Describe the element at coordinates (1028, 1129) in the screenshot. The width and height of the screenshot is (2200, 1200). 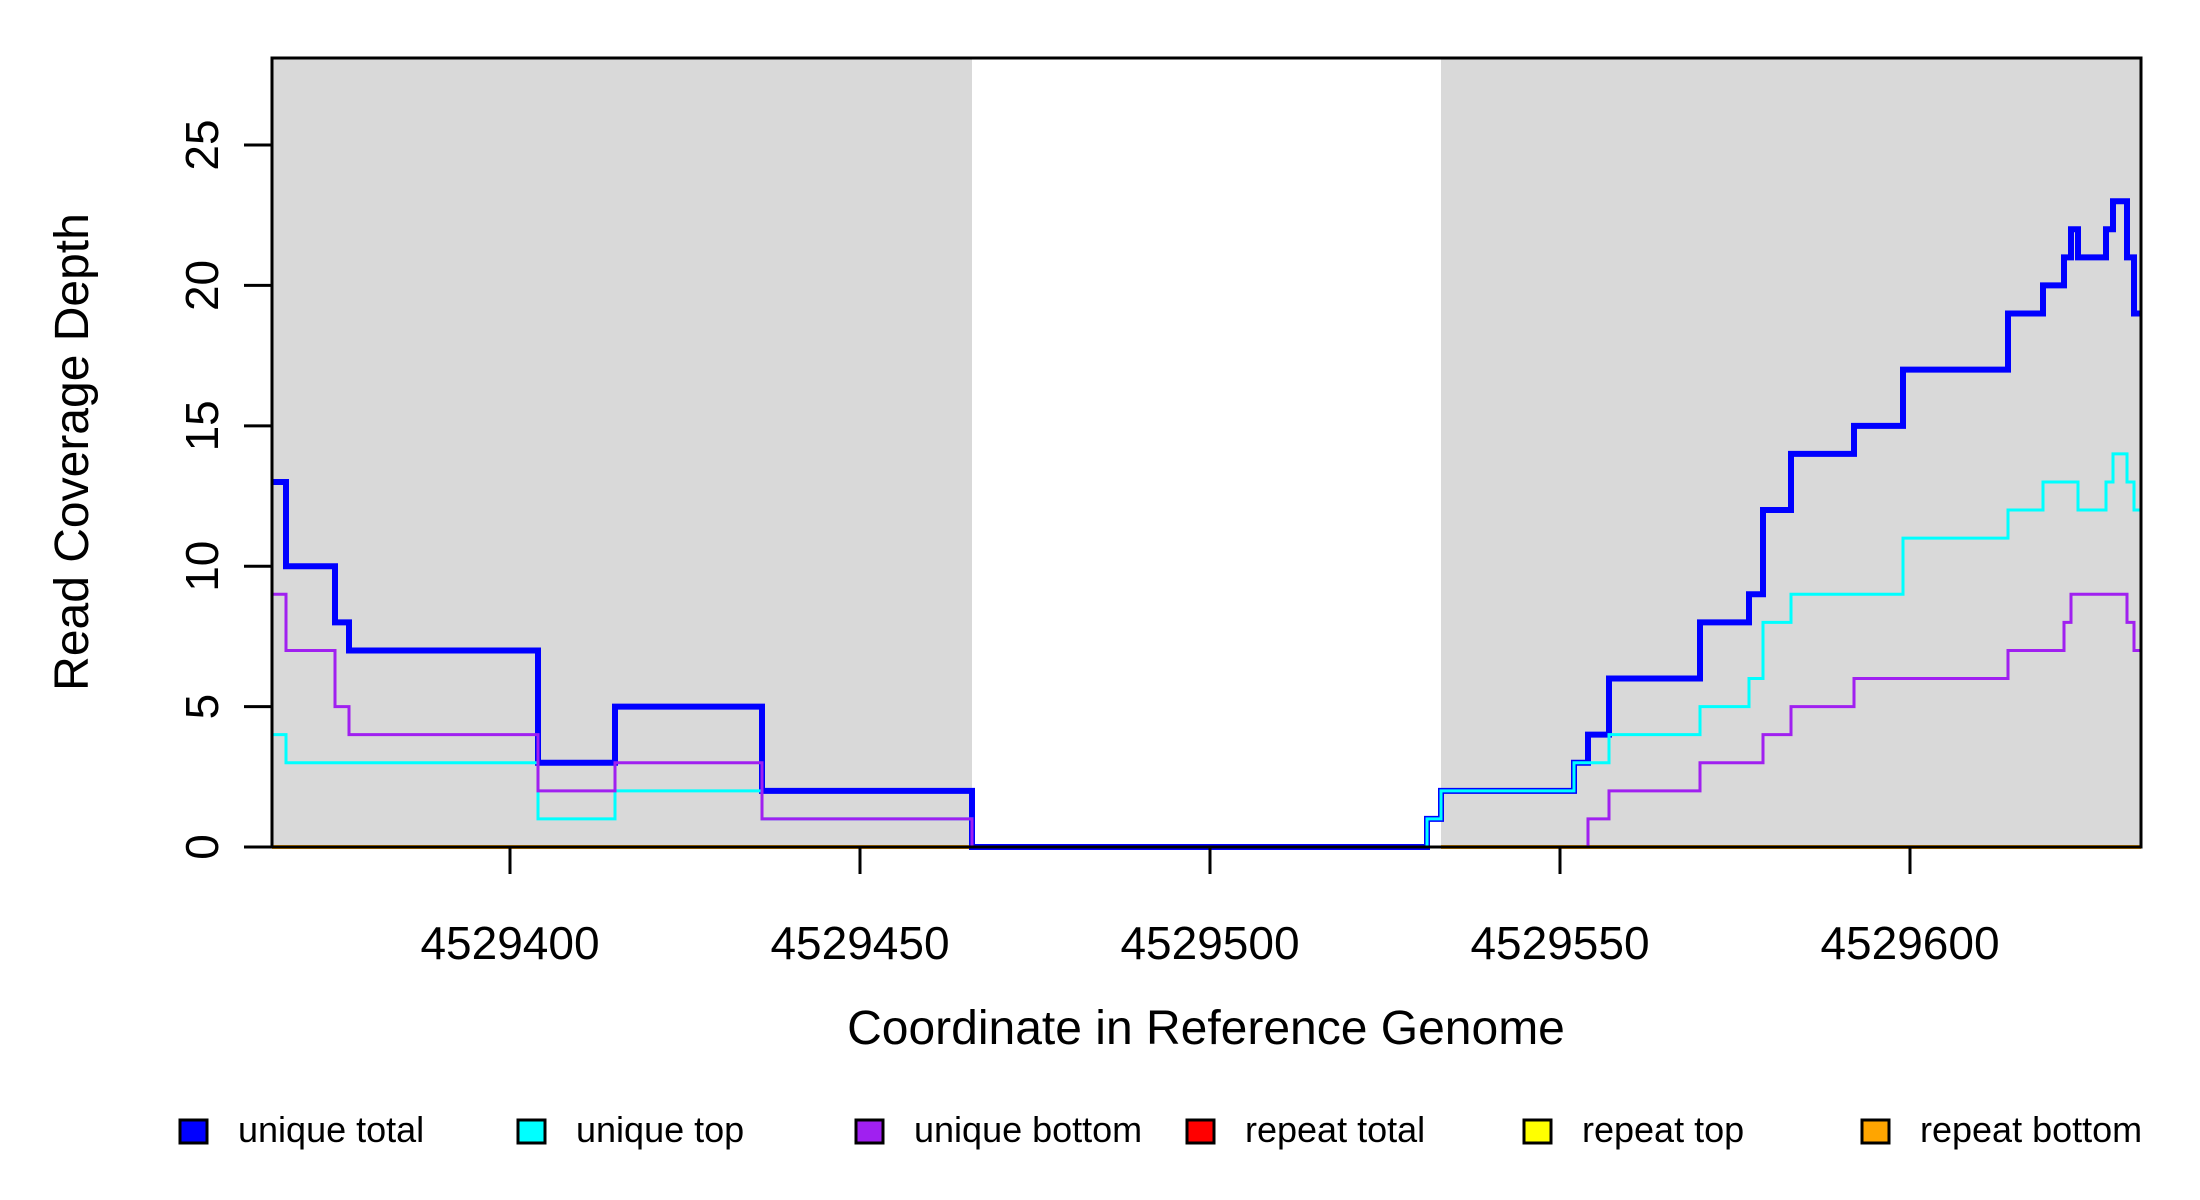
I see `legend-label: unique bottom` at that location.